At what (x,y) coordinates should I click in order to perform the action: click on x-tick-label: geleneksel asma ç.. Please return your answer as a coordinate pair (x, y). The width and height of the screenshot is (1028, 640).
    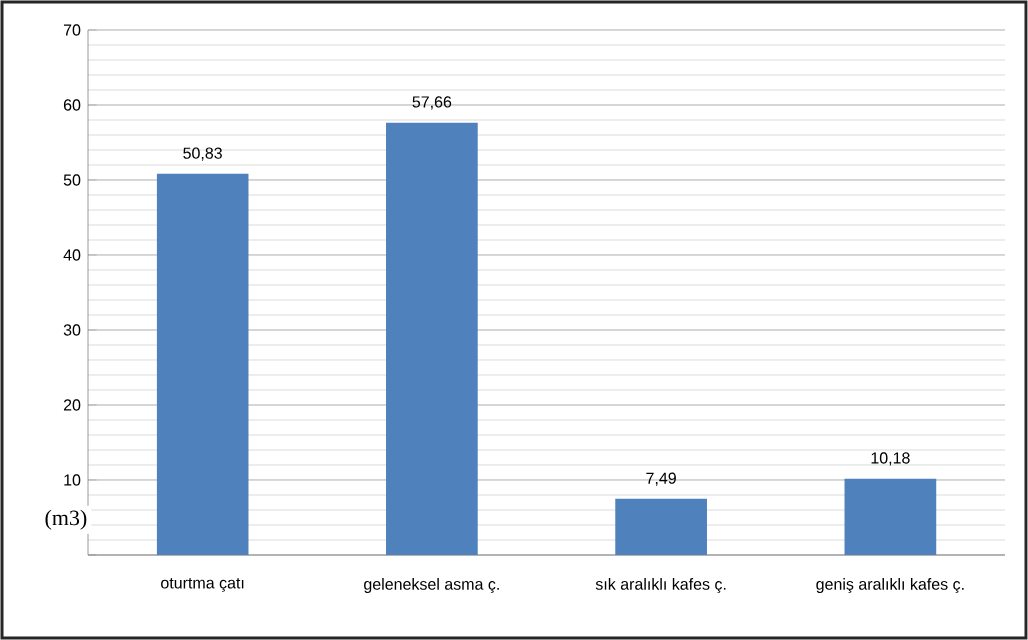
    Looking at the image, I should click on (431, 586).